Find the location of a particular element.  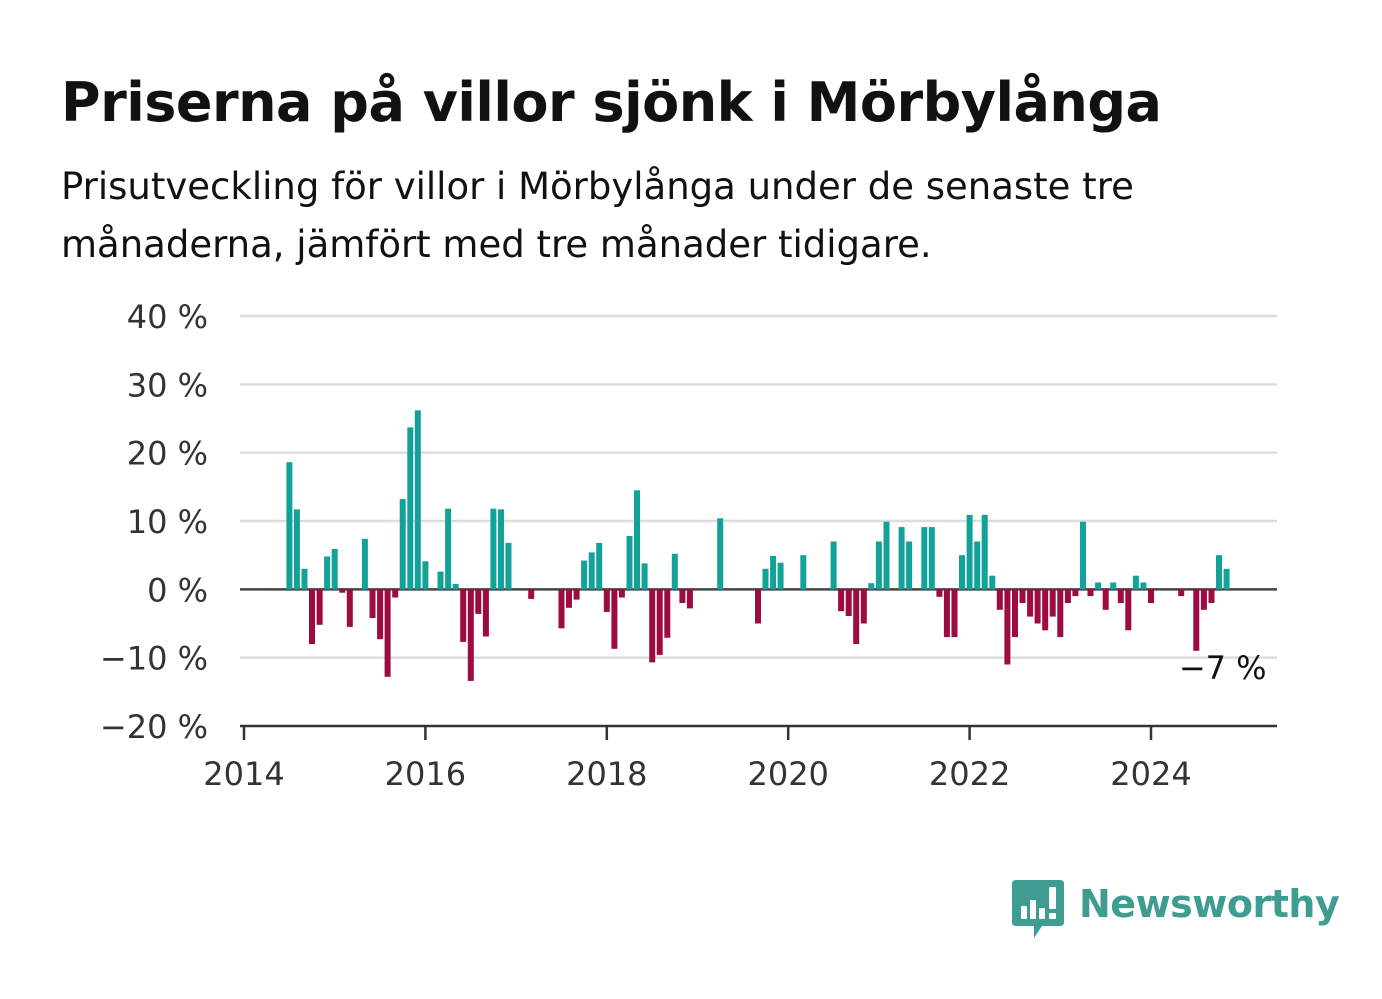

y-tick-label: 30 % is located at coordinates (167, 385).